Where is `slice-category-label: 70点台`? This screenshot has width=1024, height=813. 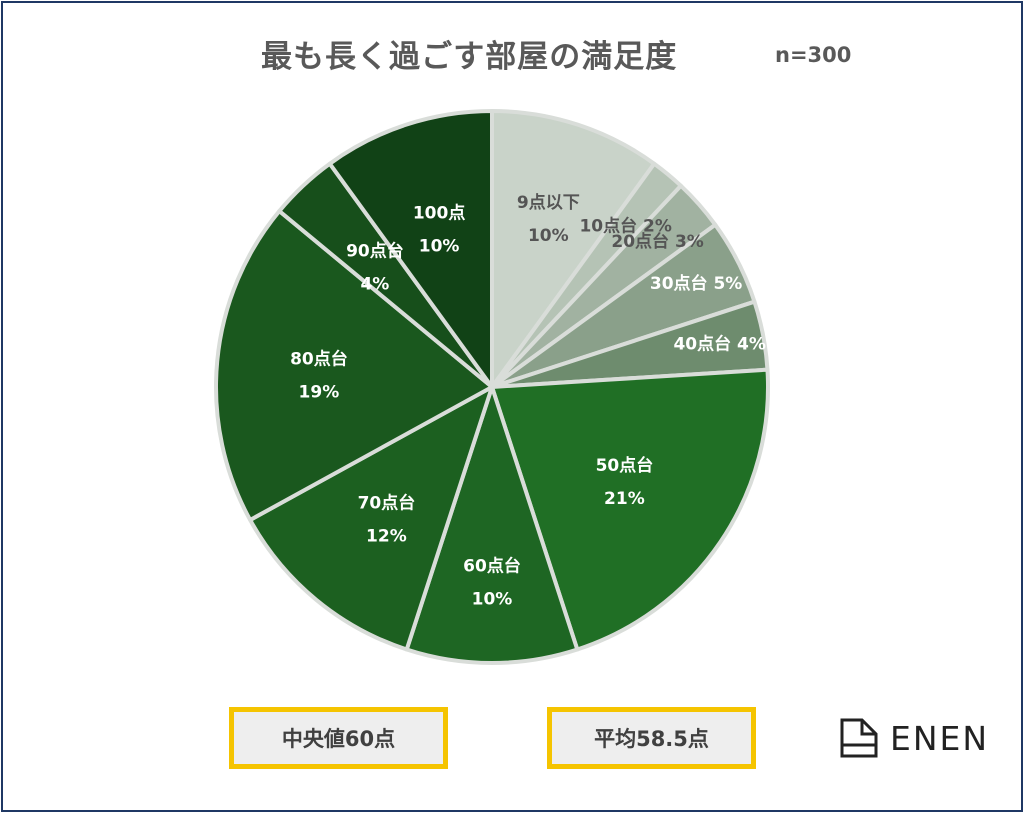
slice-category-label: 70点台 is located at coordinates (387, 503).